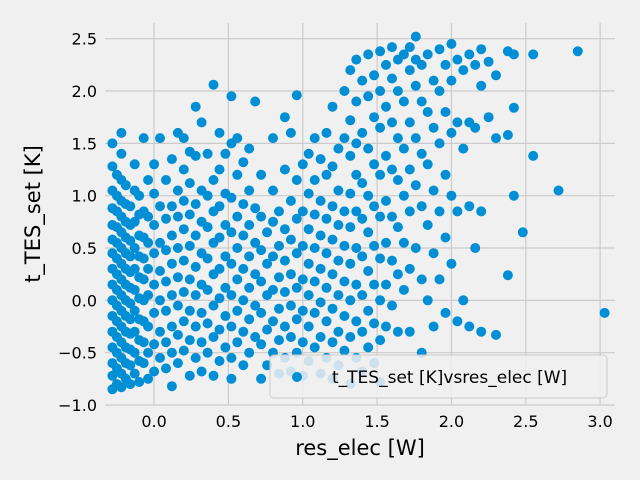 The image size is (640, 480). I want to click on x-tick-label: 0.0, so click(153, 421).